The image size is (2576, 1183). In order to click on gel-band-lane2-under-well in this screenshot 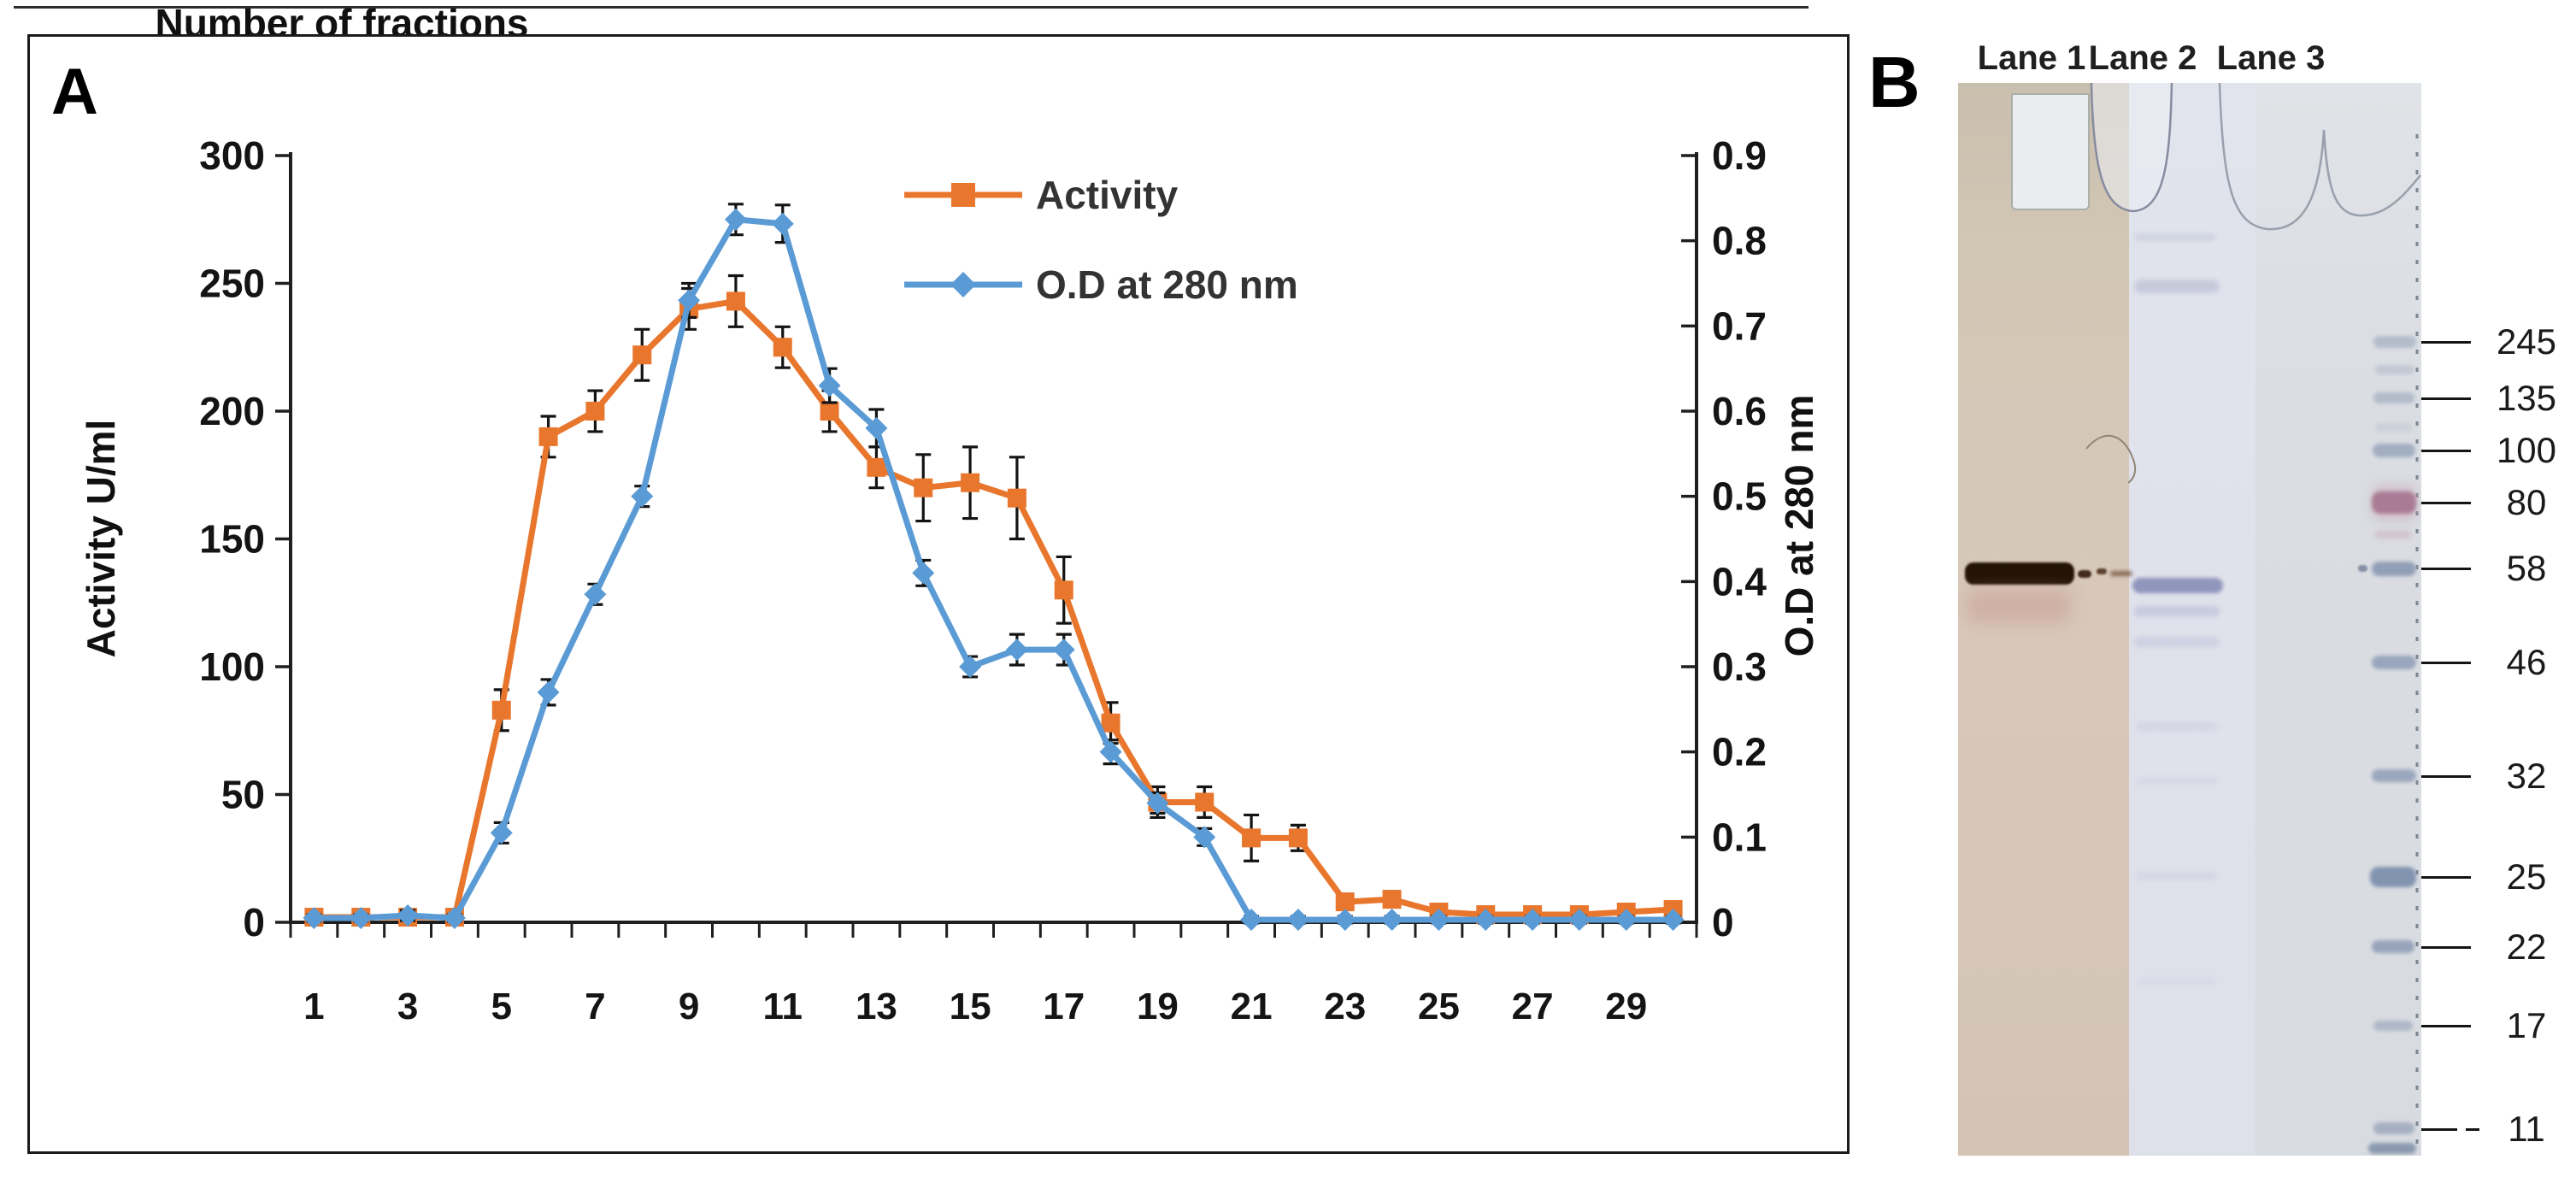, I will do `click(2175, 237)`.